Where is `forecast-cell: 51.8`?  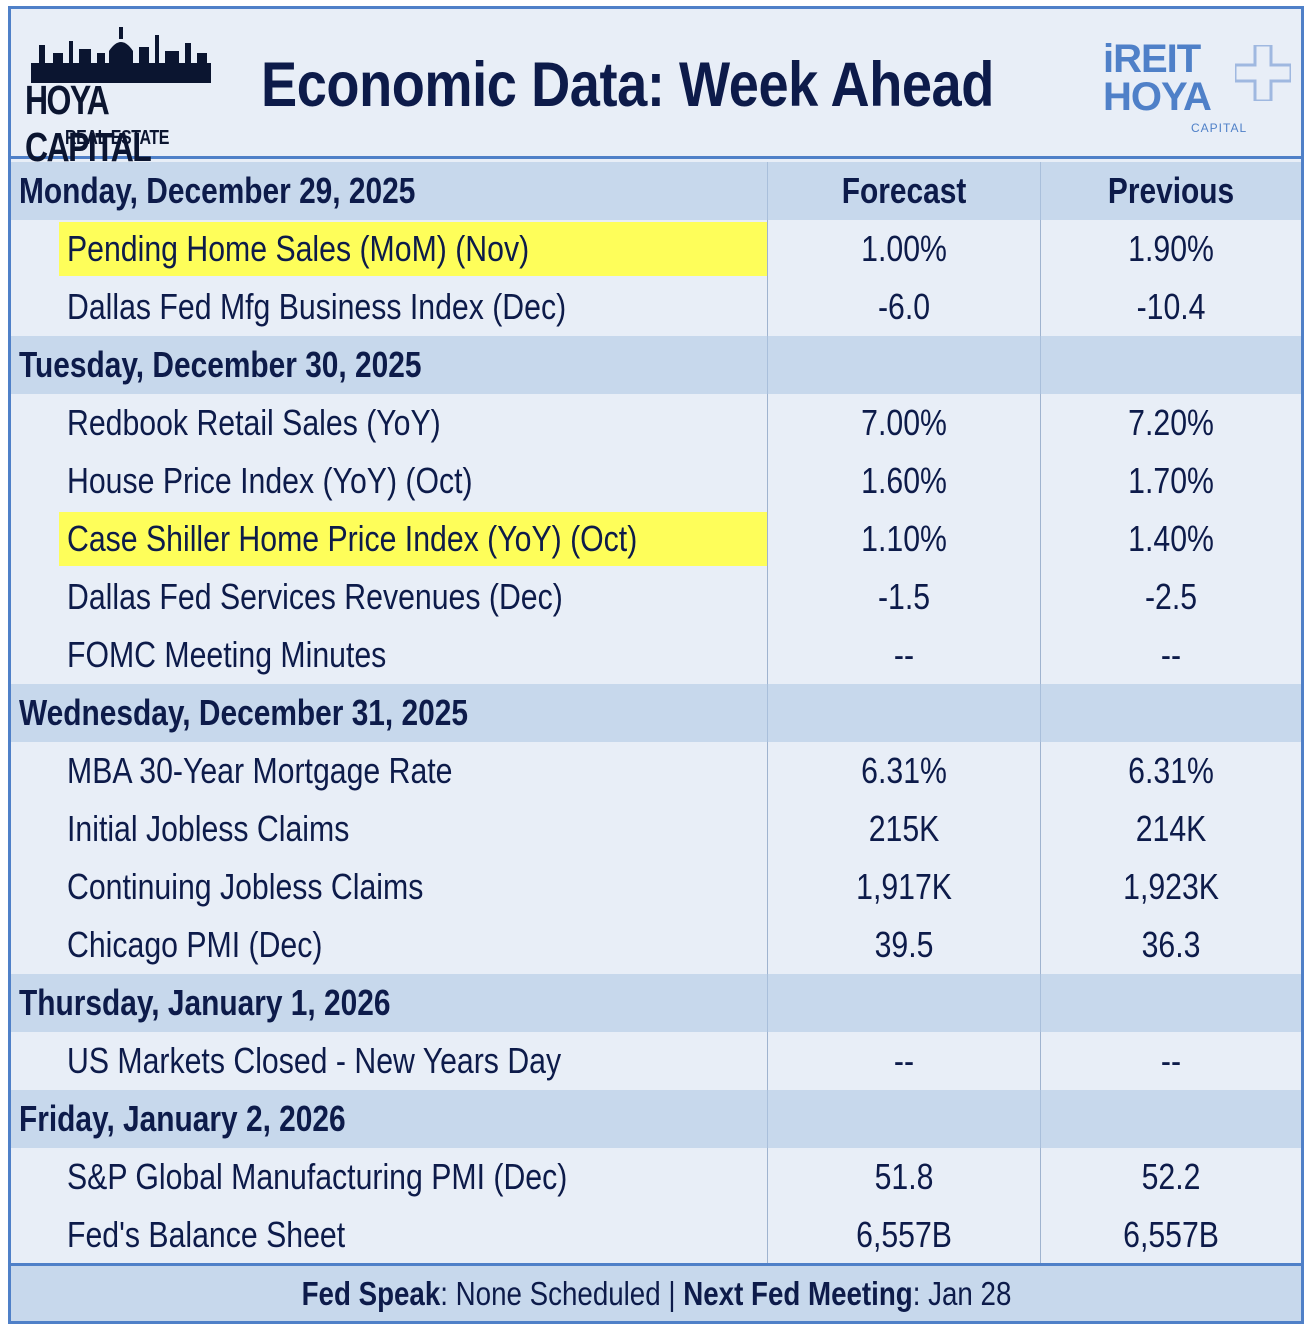 forecast-cell: 51.8 is located at coordinates (903, 1177).